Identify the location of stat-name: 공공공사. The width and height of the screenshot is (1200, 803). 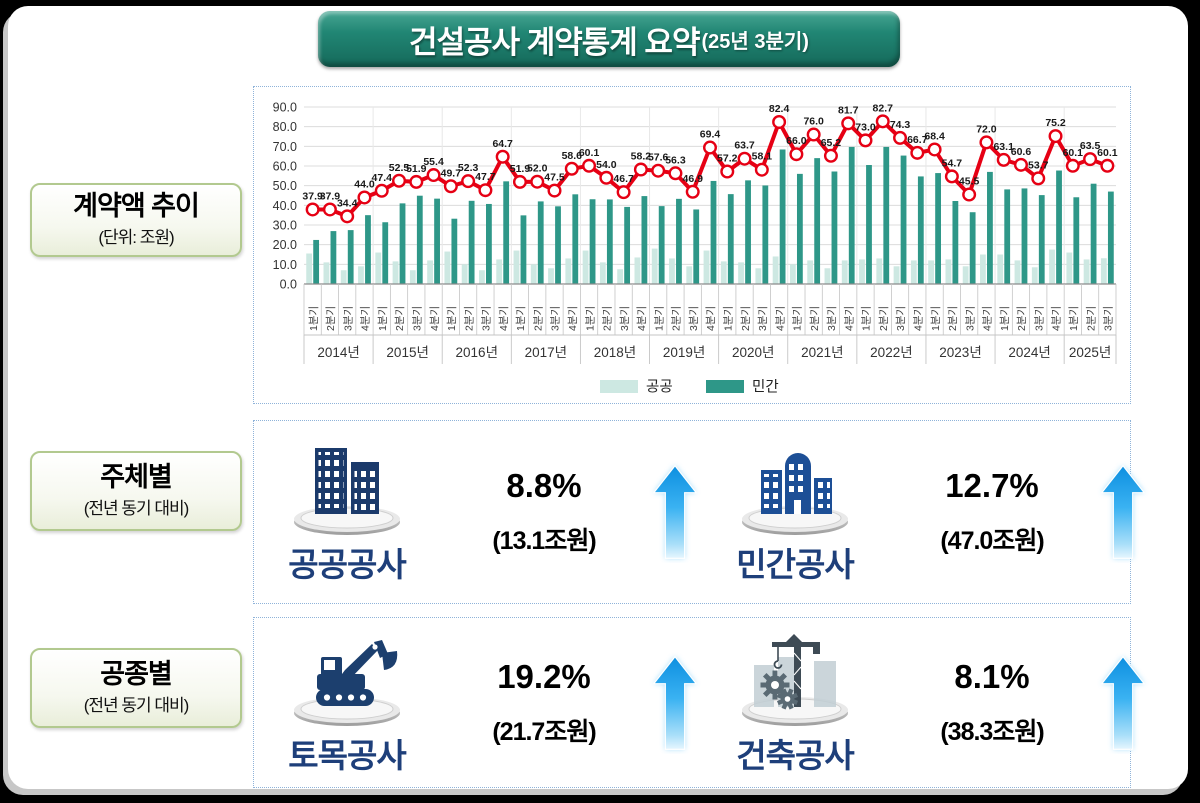
(347, 564).